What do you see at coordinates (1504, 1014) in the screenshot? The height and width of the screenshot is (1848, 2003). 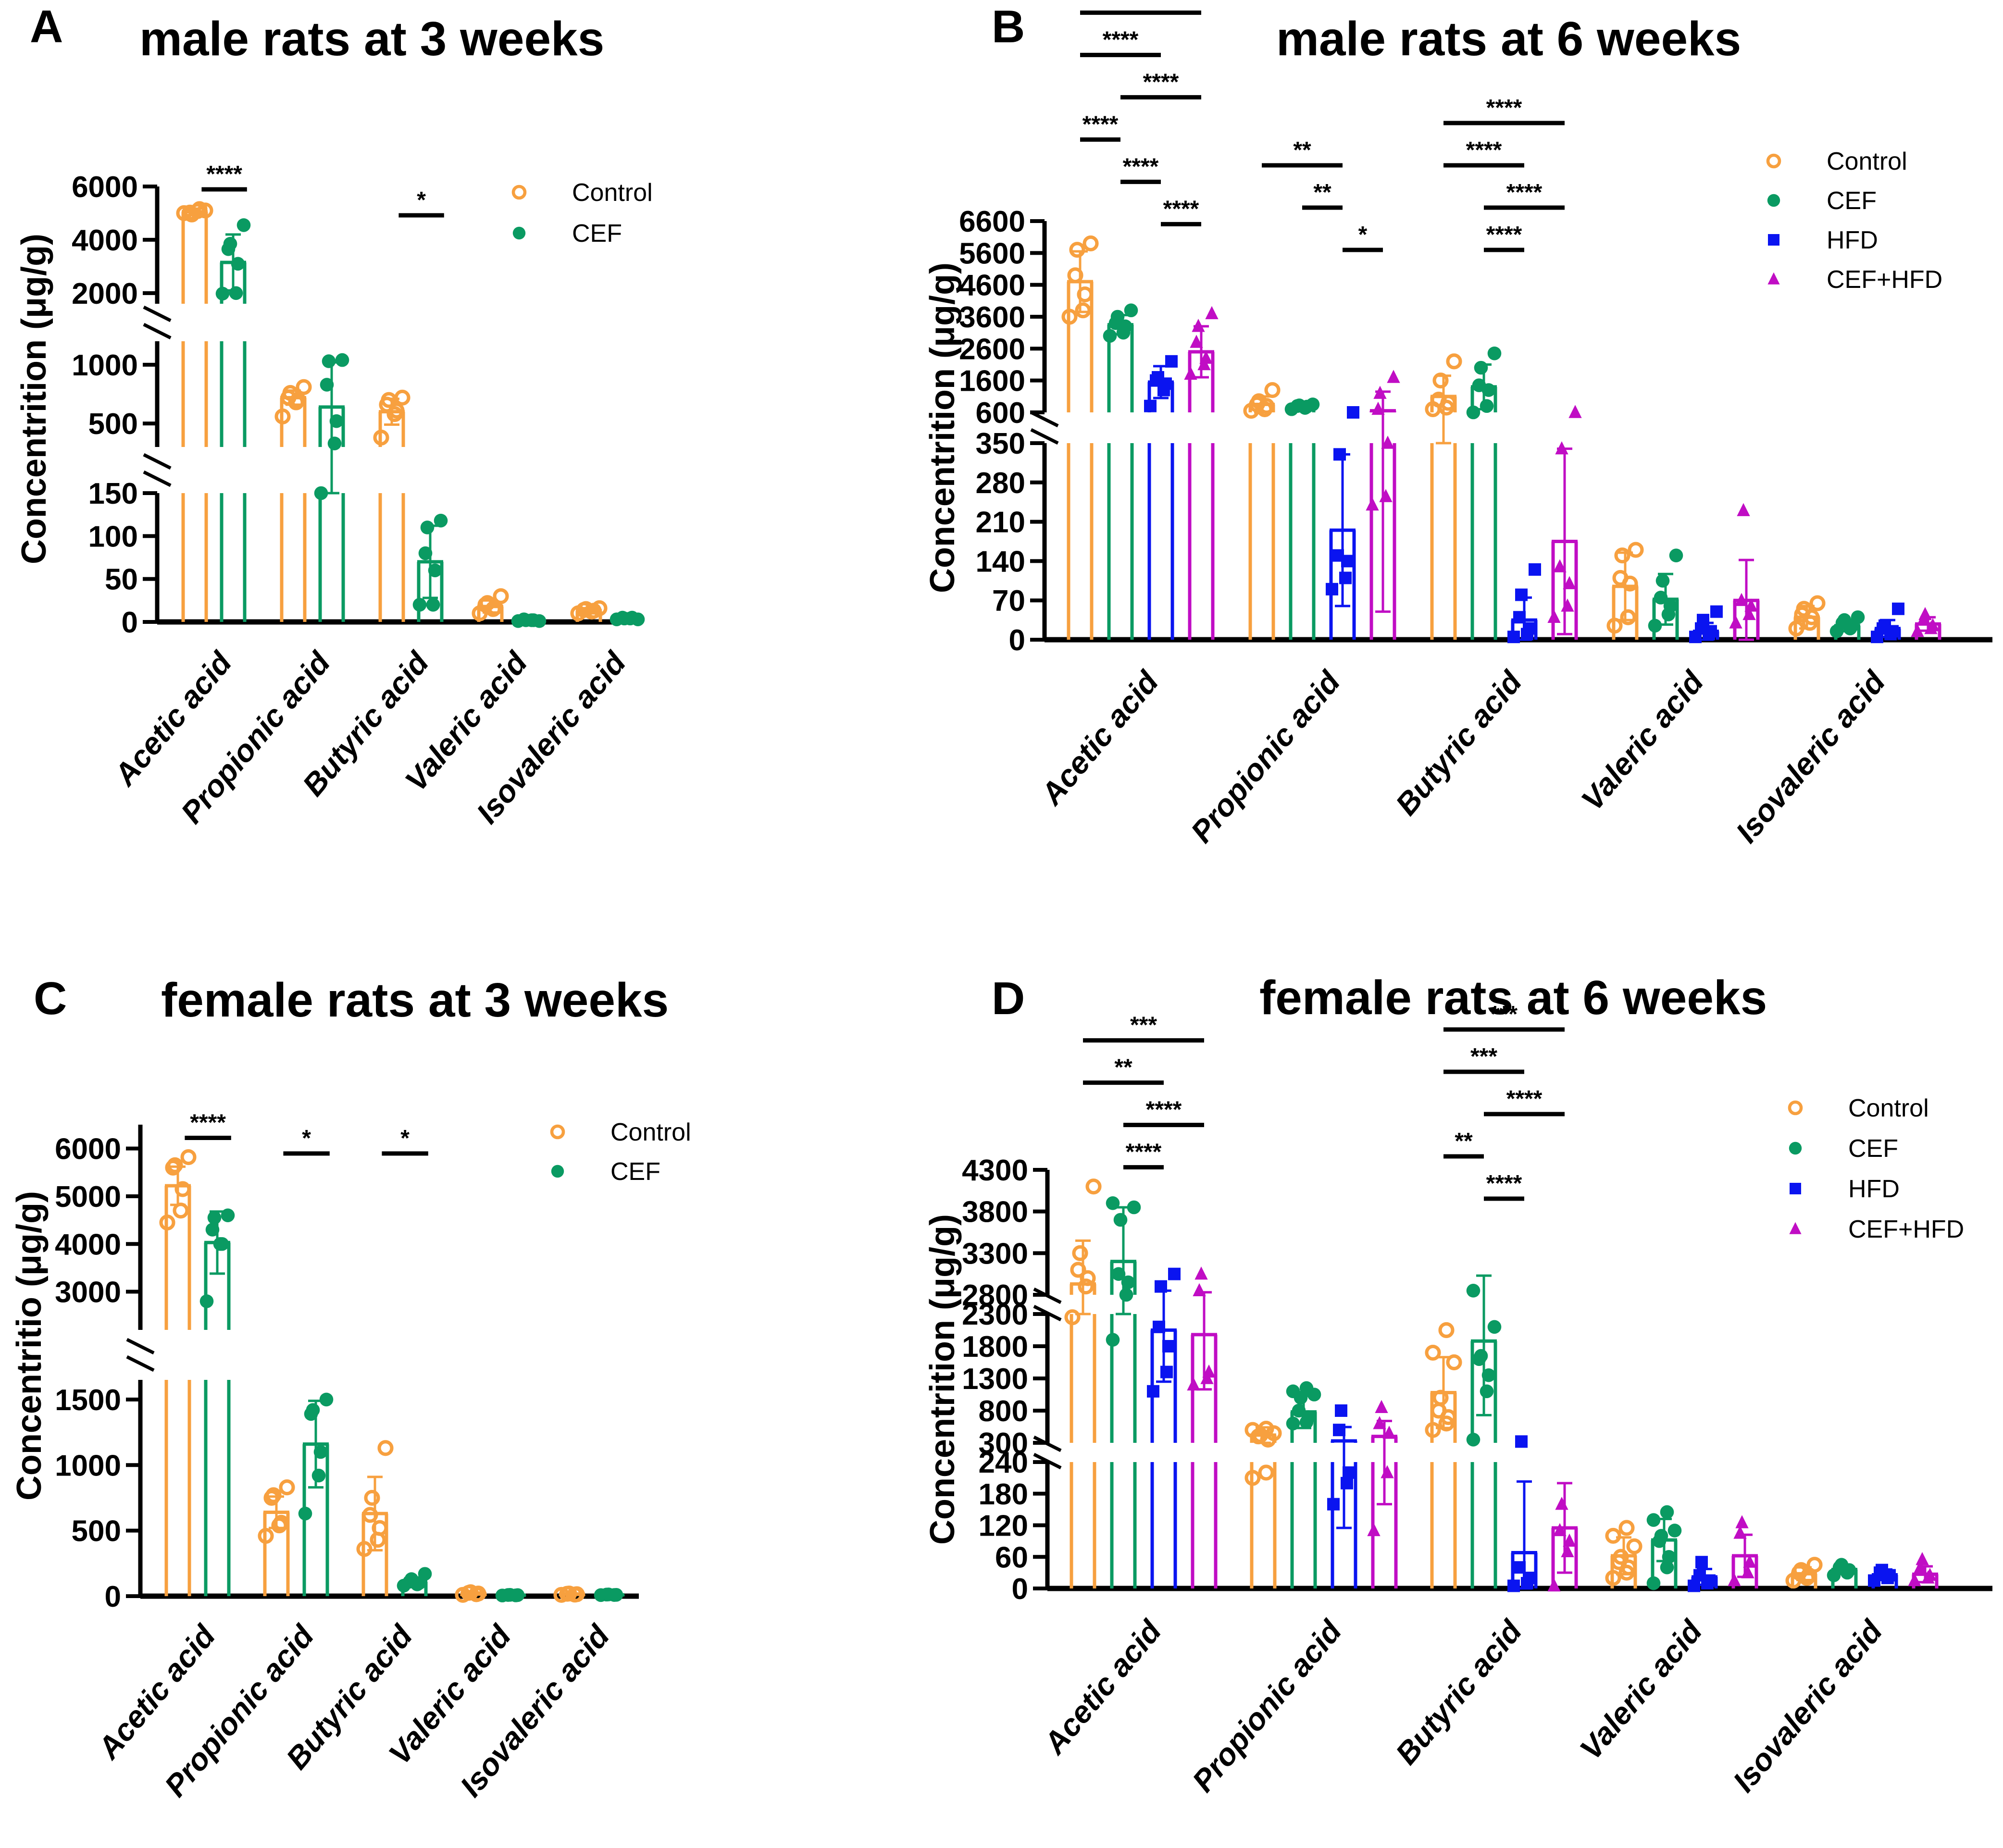 I see `significance-label: ***` at bounding box center [1504, 1014].